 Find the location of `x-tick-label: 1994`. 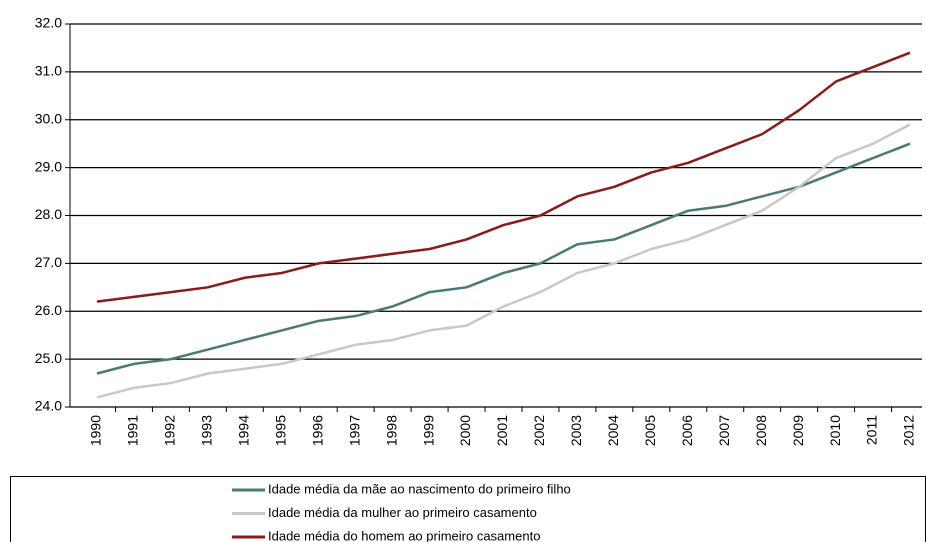

x-tick-label: 1994 is located at coordinates (244, 430).